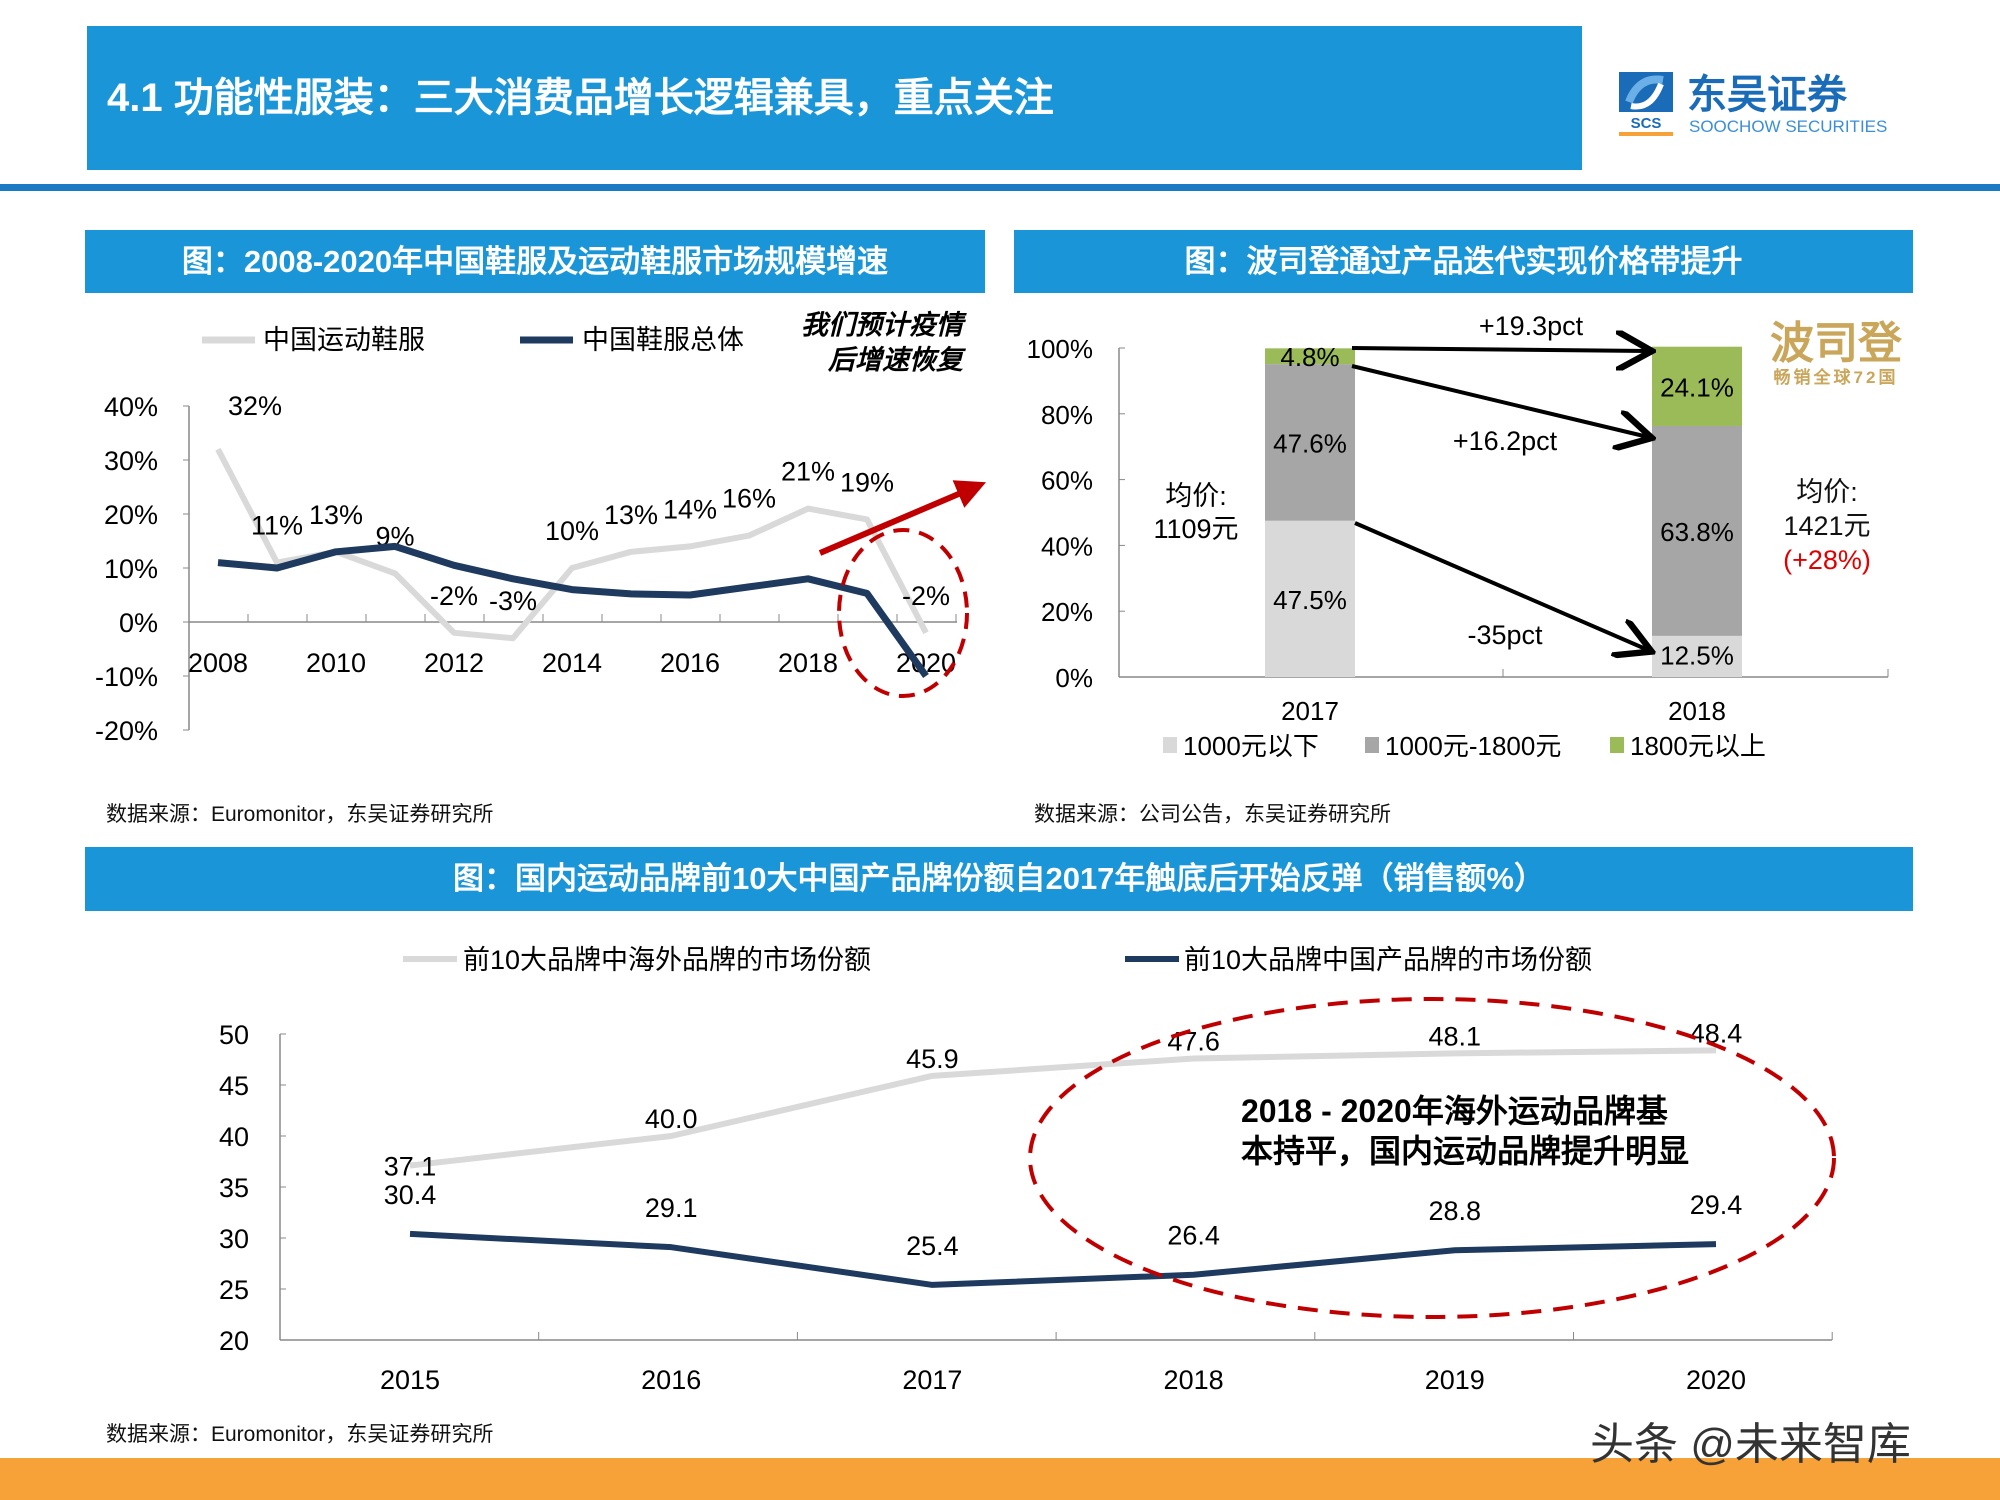  Describe the element at coordinates (1000, 187) in the screenshot. I see `header-divider` at that location.